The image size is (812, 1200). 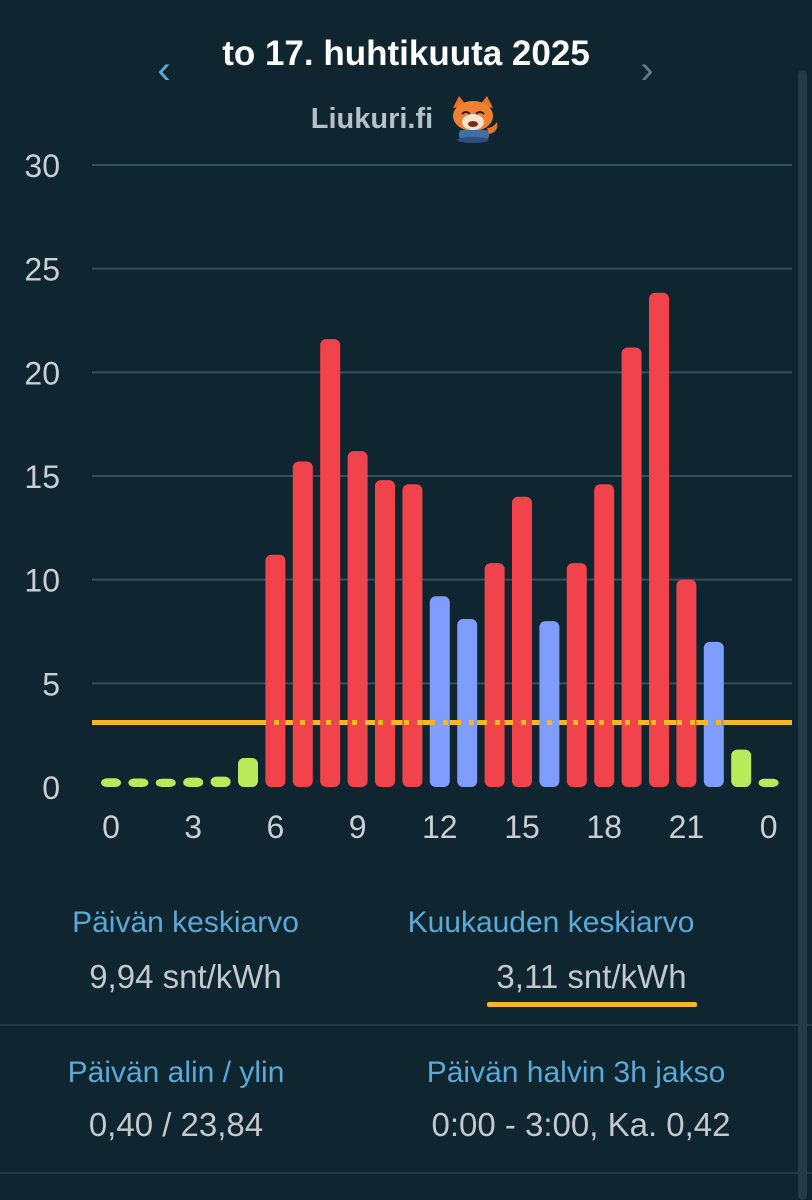 What do you see at coordinates (176, 1072) in the screenshot?
I see `day-min-max-label: Päivän alin / ylin` at bounding box center [176, 1072].